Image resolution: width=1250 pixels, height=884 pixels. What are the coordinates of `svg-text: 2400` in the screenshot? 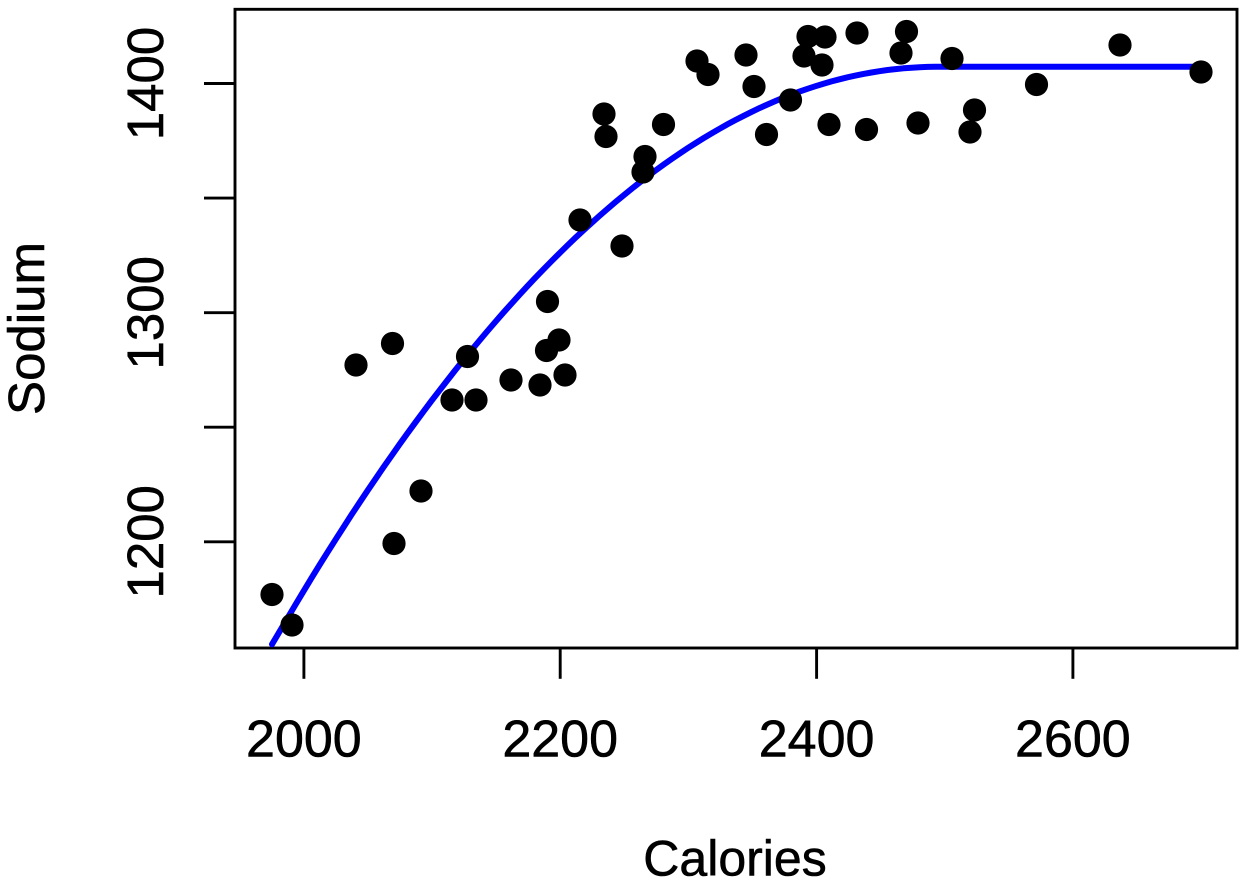 It's located at (817, 740).